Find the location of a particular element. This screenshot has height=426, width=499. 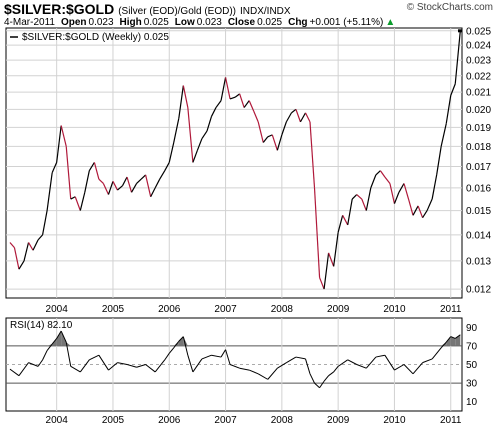

price-x-tick-label: 2006 is located at coordinates (169, 309).